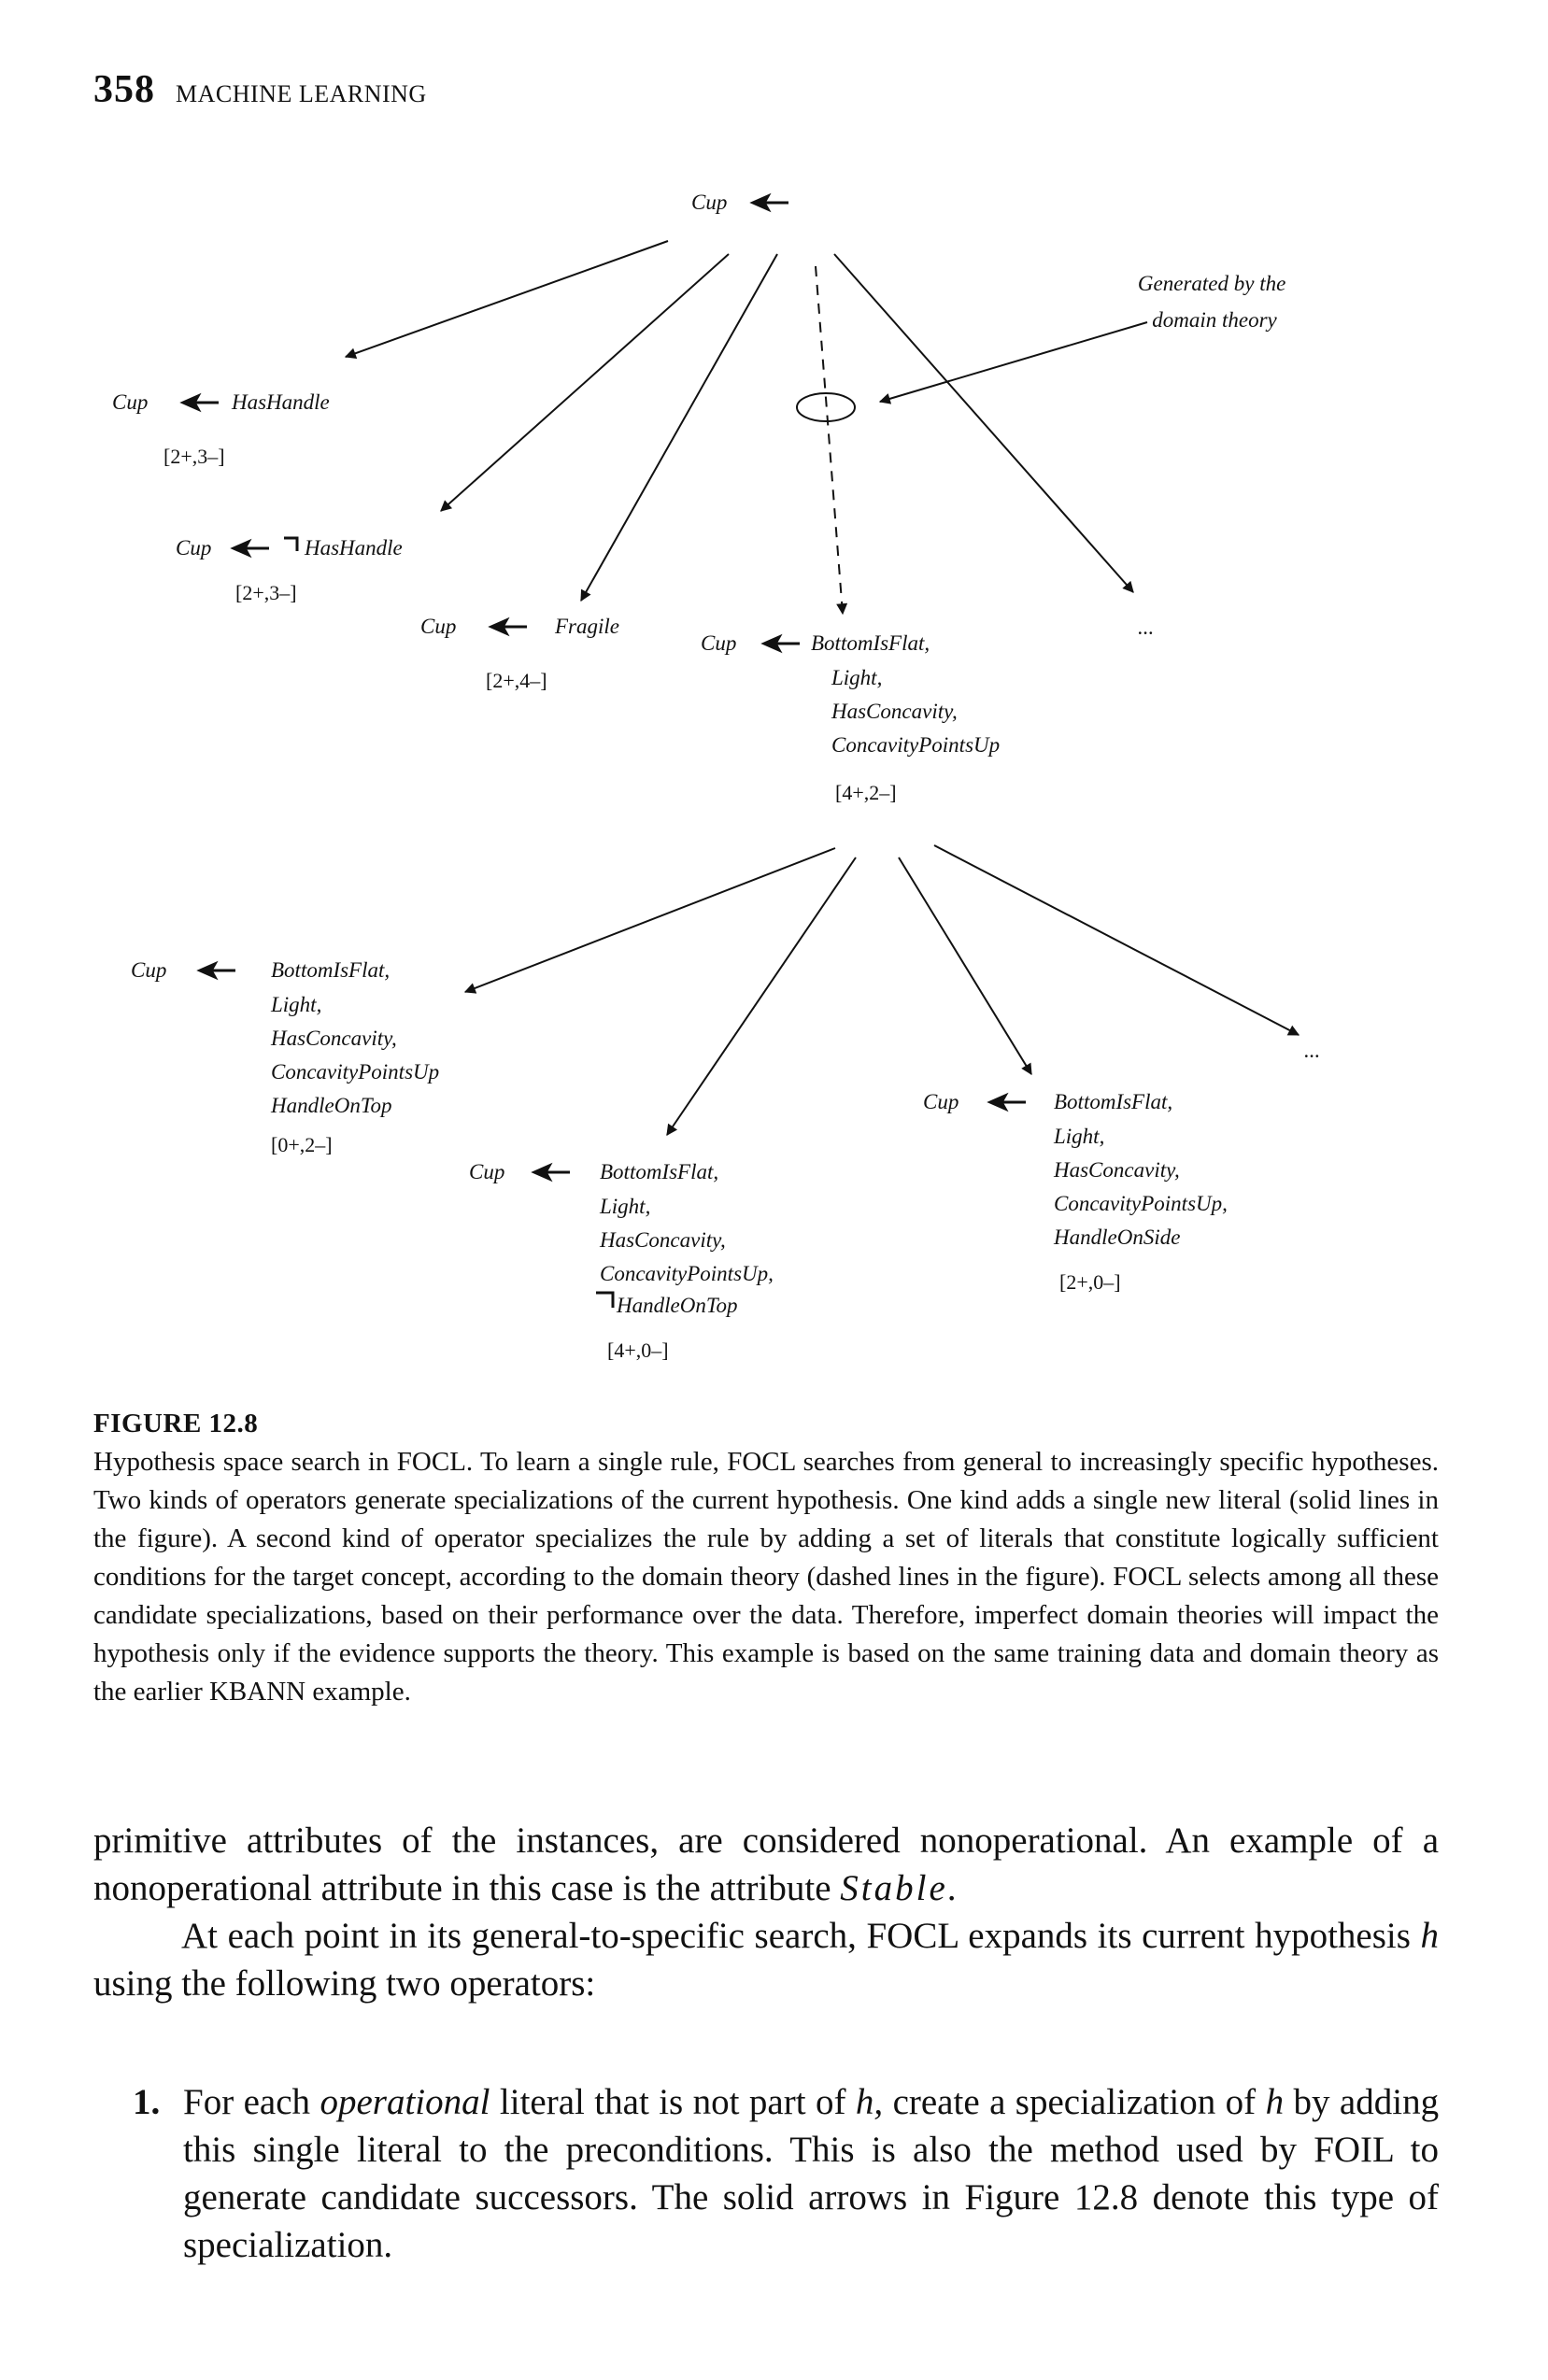  I want to click on root-head: Cup, so click(709, 202).